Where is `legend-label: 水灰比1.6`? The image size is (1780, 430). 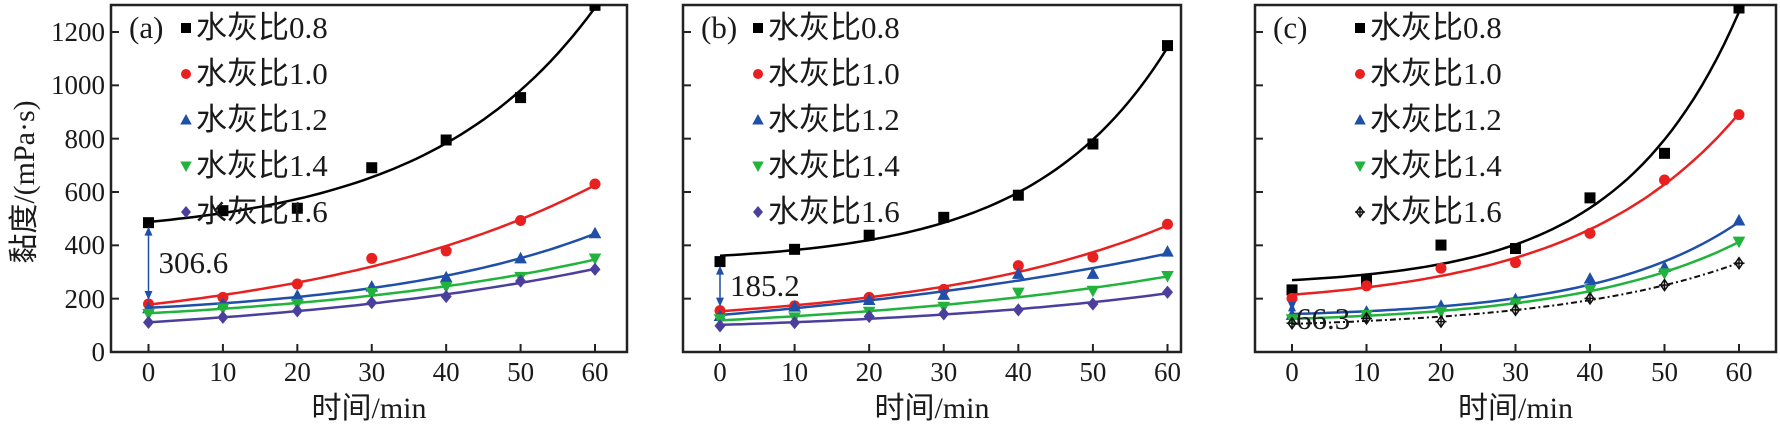
legend-label: 水灰比1.6 is located at coordinates (1436, 211).